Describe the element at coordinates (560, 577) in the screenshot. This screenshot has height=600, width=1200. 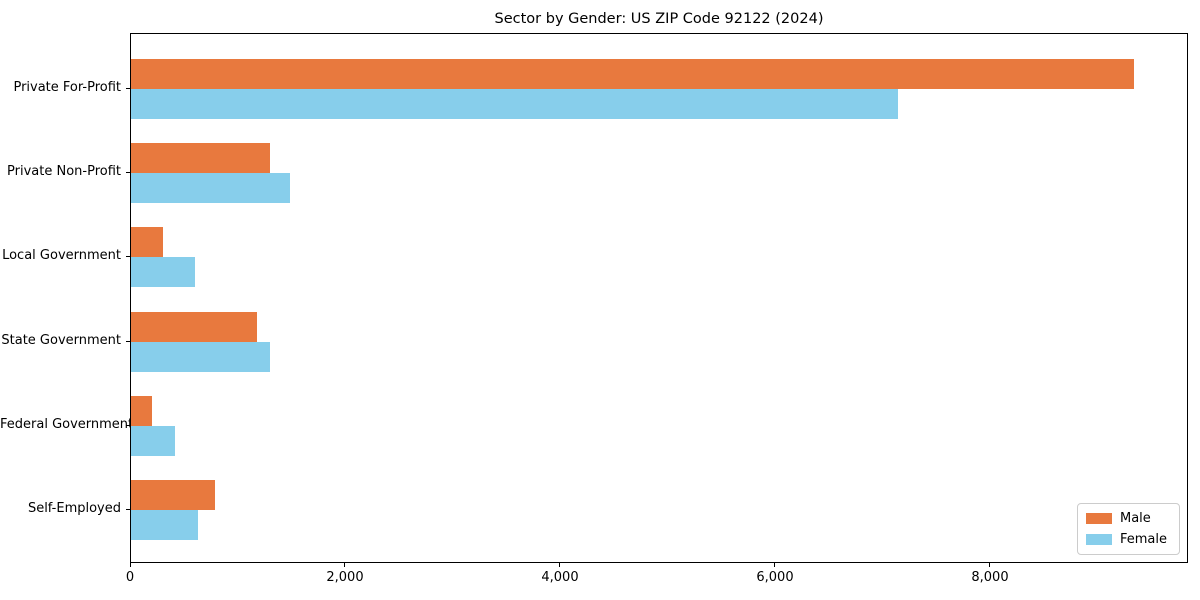
I see `x-tick-label-2: 4,000` at that location.